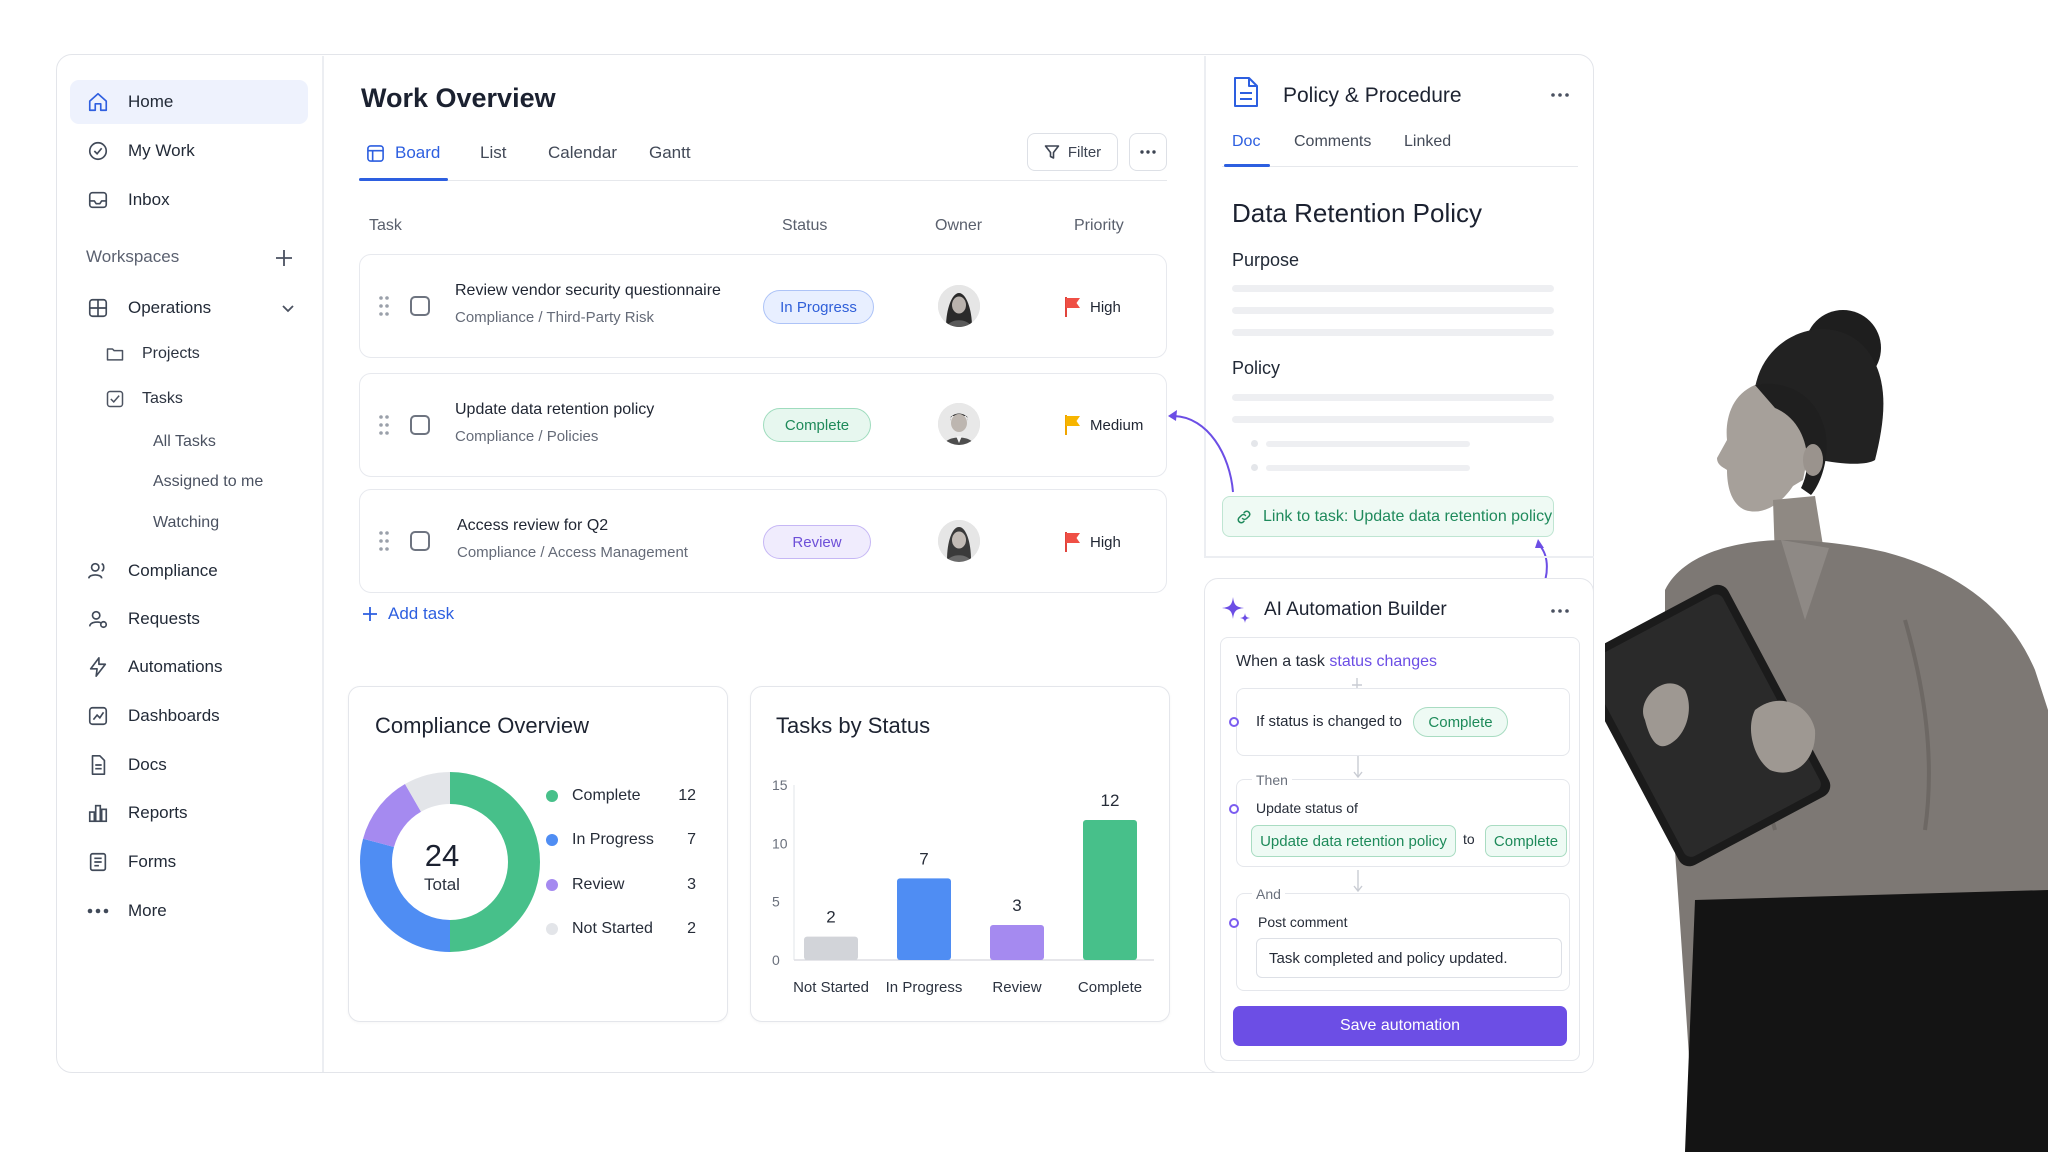  I want to click on doc-tab-doc: Doc, so click(1246, 141).